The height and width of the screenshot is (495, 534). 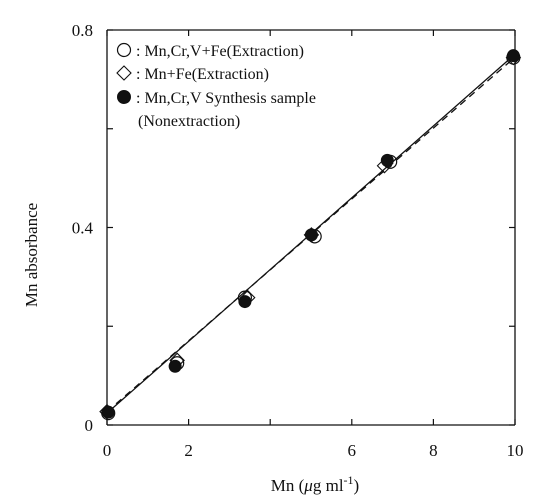 What do you see at coordinates (124, 97) in the screenshot?
I see `legend-marker-filled-circle` at bounding box center [124, 97].